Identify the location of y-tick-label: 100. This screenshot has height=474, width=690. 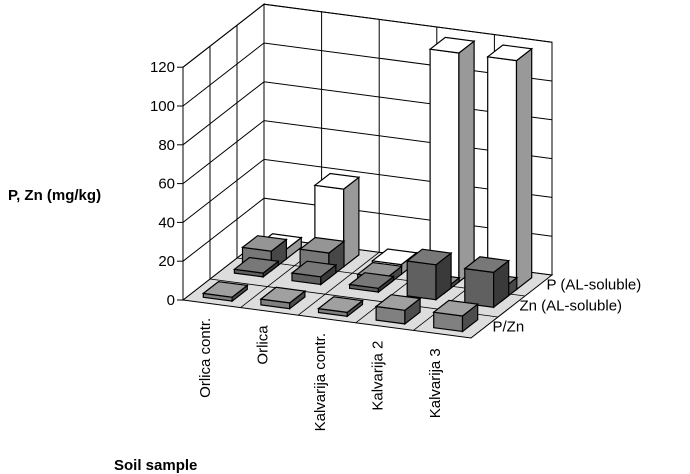
(162, 106).